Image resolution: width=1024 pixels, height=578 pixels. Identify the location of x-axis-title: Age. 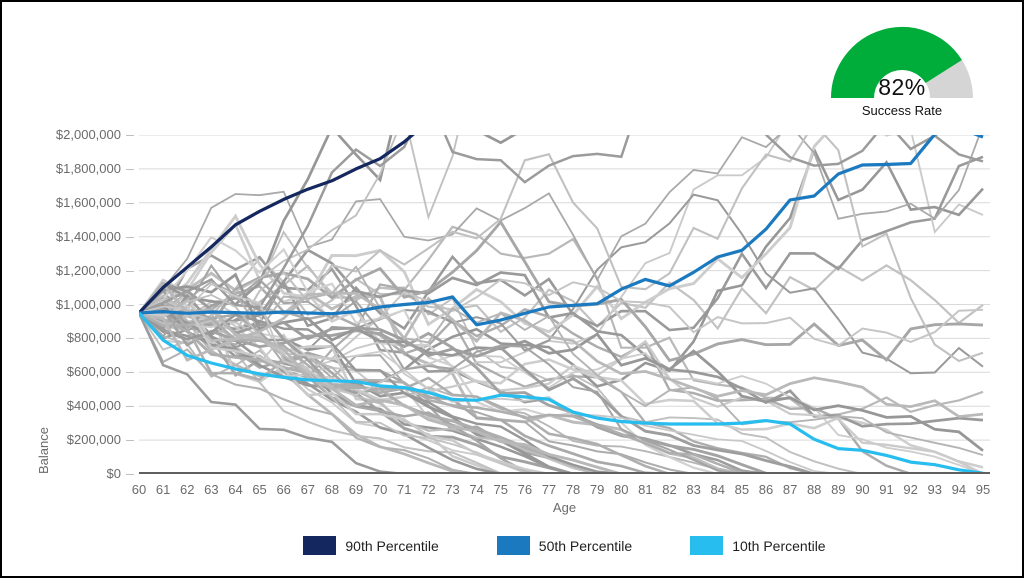
(564, 507).